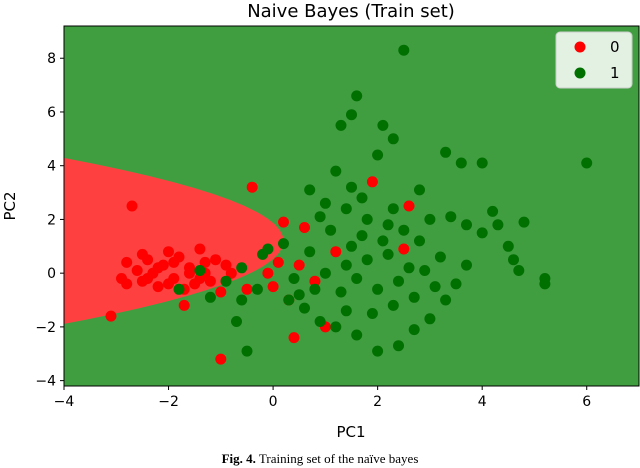 Image resolution: width=640 pixels, height=468 pixels. I want to click on figure-caption: Fig. 4. Training set of the naïve bayes, so click(320, 459).